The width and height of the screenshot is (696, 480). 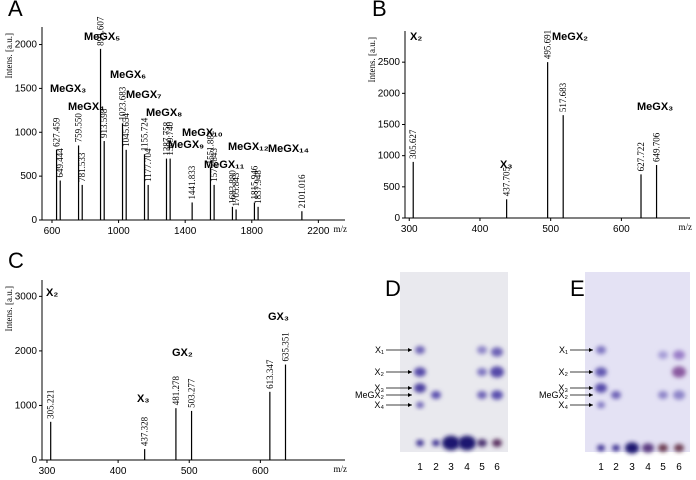 I want to click on annotation: MeGX₁₀, so click(x=202, y=133).